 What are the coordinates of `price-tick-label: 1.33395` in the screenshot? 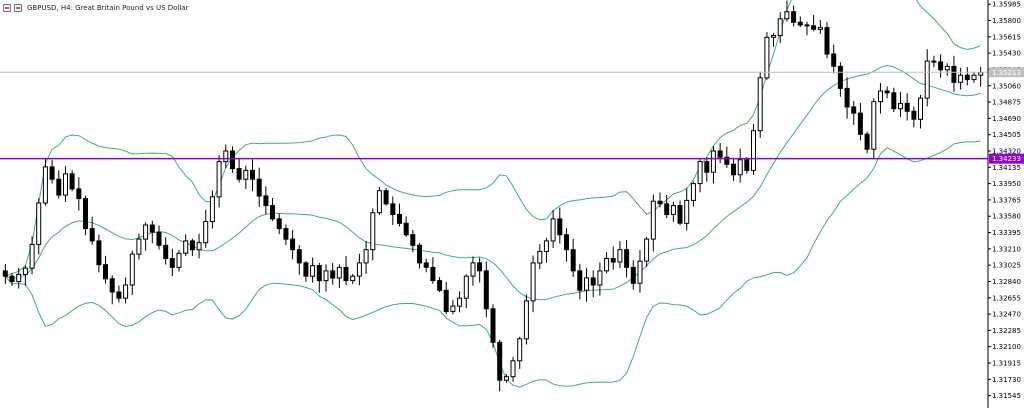 It's located at (1006, 233).